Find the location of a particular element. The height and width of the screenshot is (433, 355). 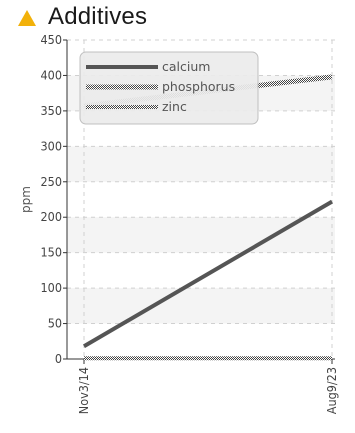

x-tick-label: Nov3/14 is located at coordinates (83, 390).